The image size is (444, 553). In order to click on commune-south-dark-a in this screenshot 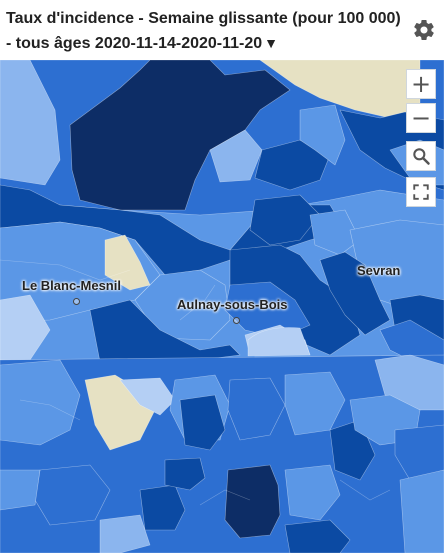, I will do `click(202, 422)`.